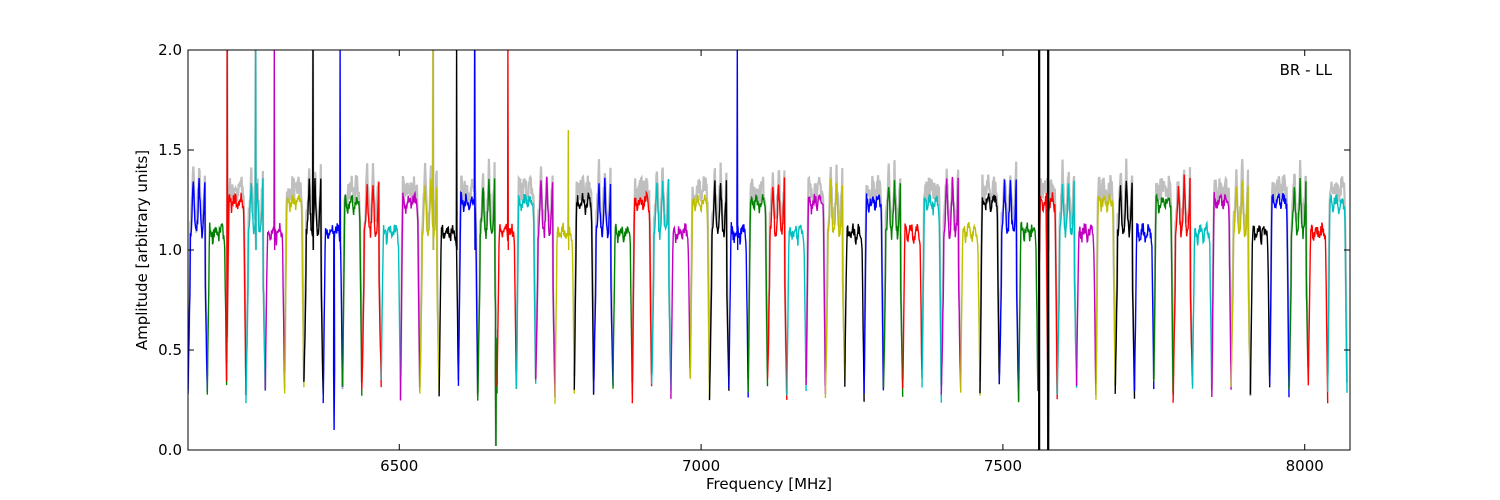 This screenshot has width=1500, height=500. What do you see at coordinates (1306, 70) in the screenshot?
I see `panel-annotation: BR - LL` at bounding box center [1306, 70].